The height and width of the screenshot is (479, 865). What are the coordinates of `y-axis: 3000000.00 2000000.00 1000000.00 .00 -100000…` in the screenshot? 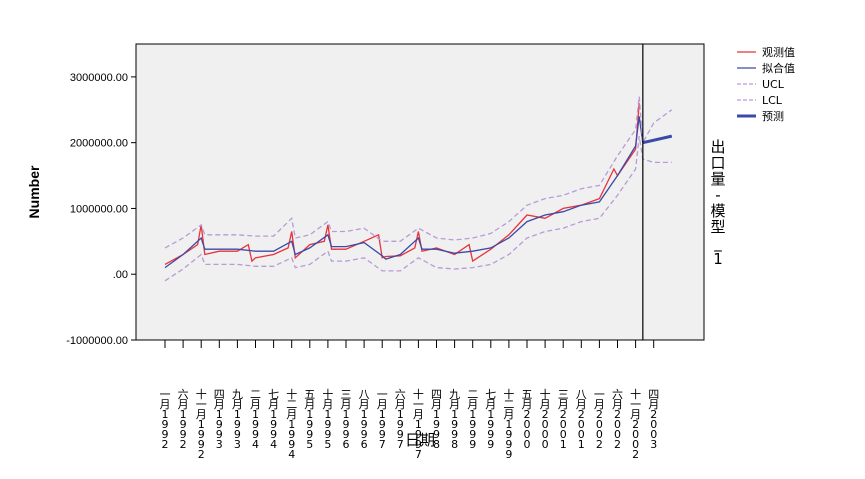 It's located at (101, 209).